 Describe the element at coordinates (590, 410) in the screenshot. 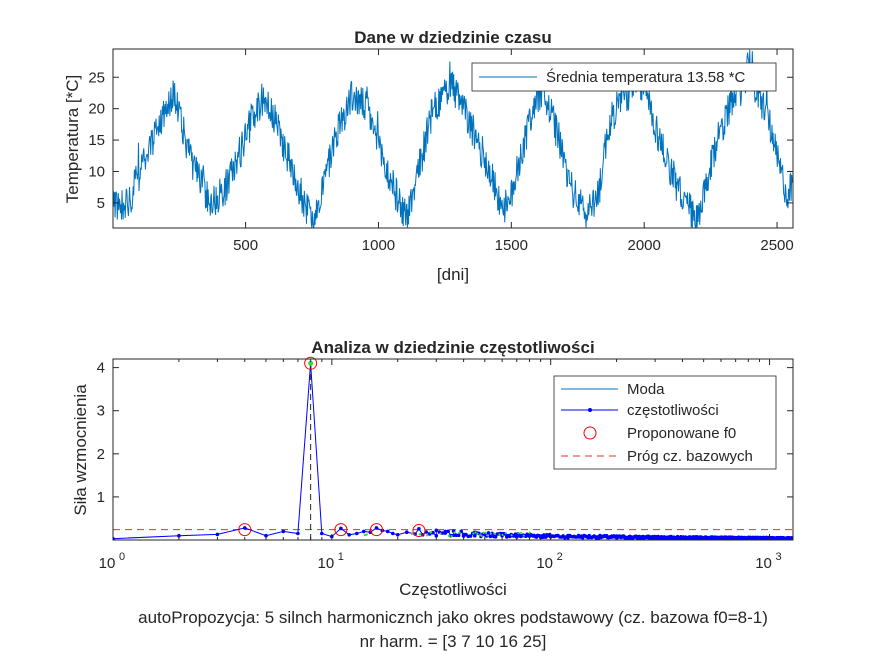

I see `legend-swatch-frequencies-dot` at that location.